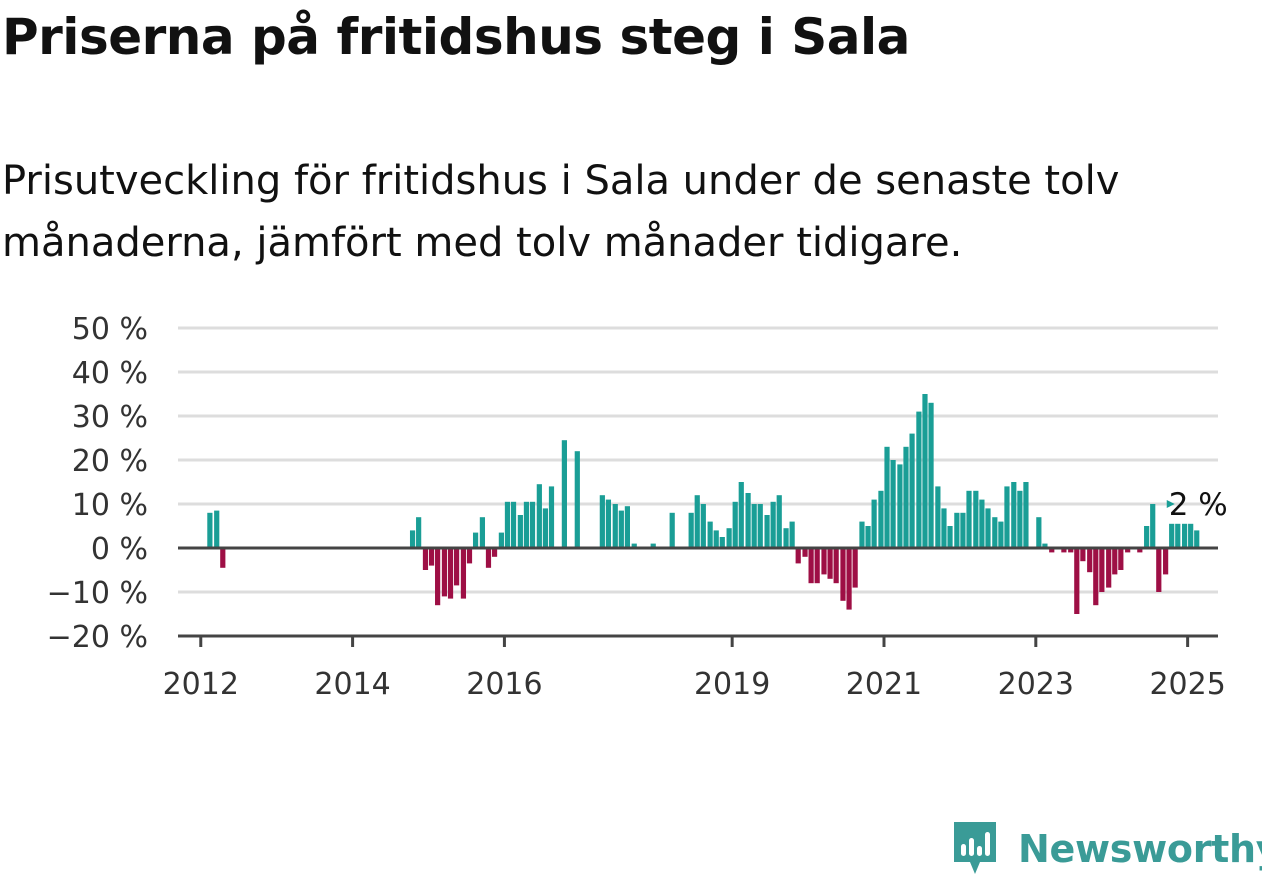 Image resolution: width=1262 pixels, height=880 pixels. What do you see at coordinates (1106, 849) in the screenshot?
I see `brand-logo: Newsworthy` at bounding box center [1106, 849].